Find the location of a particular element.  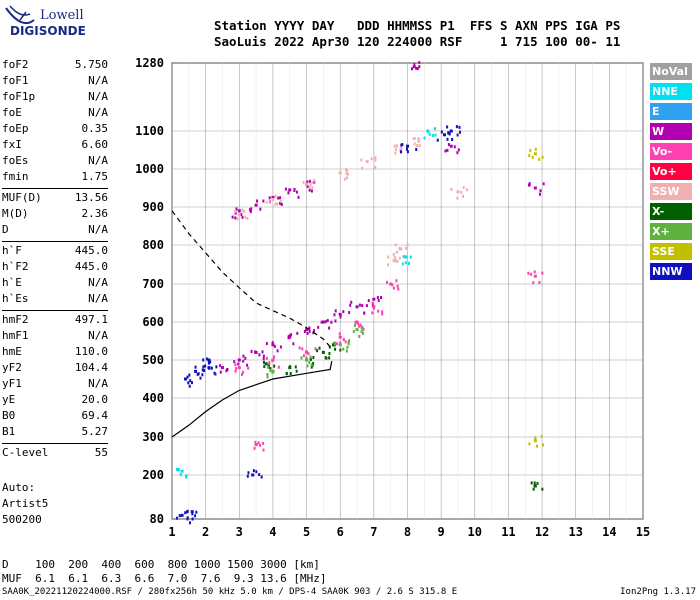

y-tick-label: 800 is located at coordinates (153, 245).